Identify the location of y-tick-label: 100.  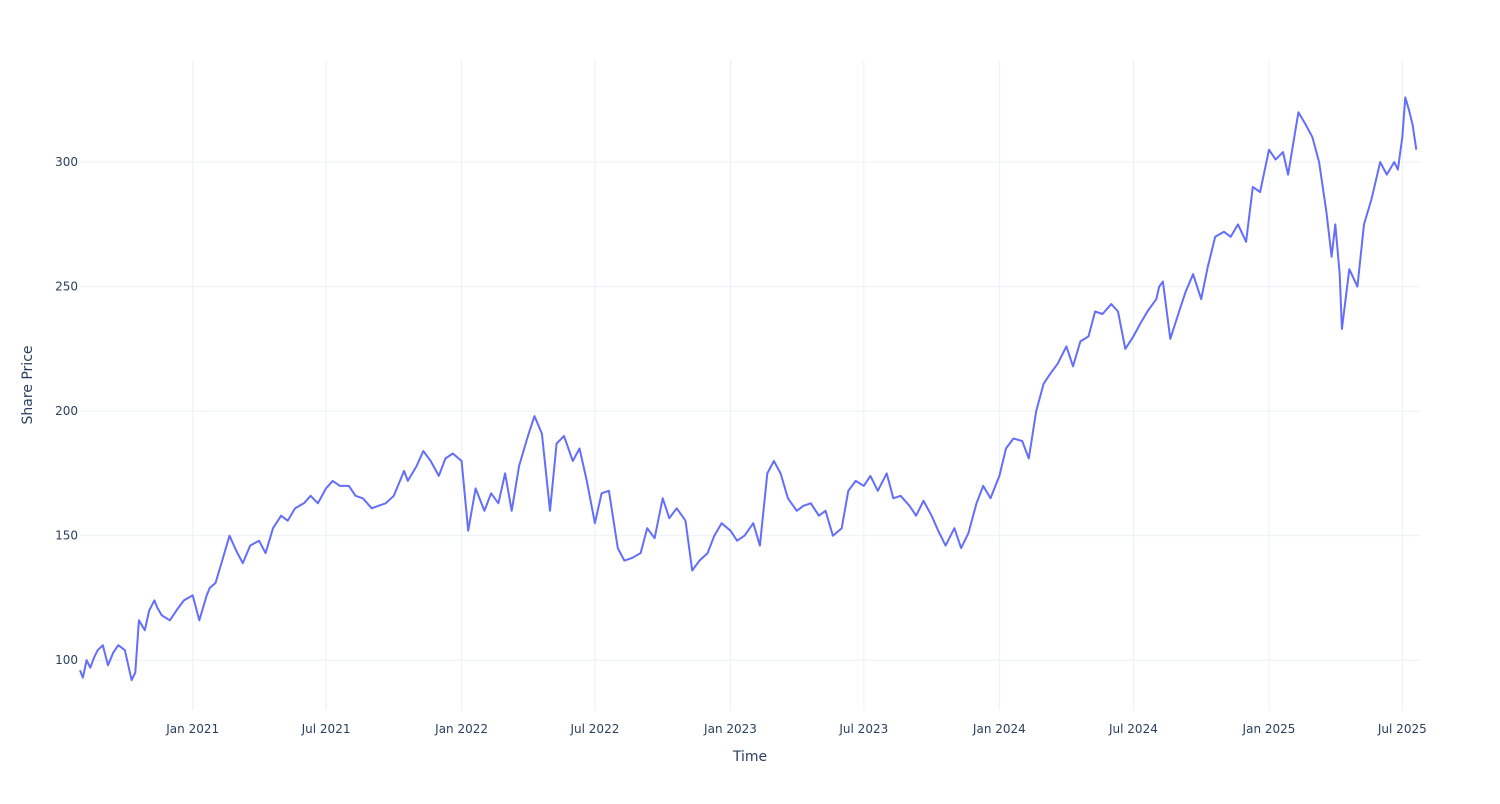
(66, 660).